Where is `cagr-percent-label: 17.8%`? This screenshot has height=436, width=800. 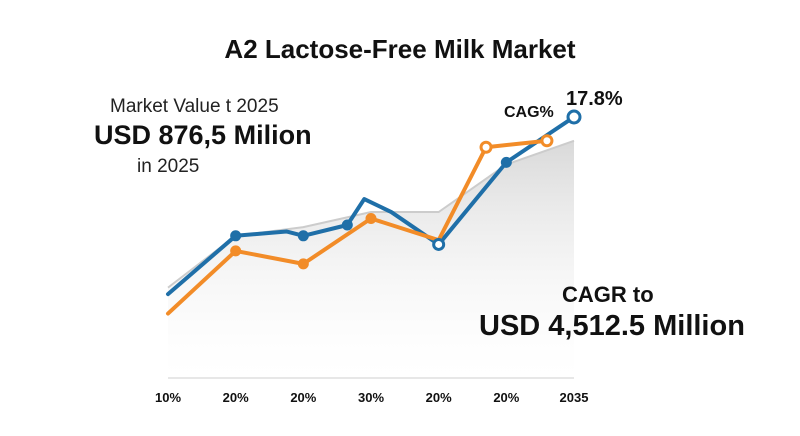
cagr-percent-label: 17.8% is located at coordinates (594, 99).